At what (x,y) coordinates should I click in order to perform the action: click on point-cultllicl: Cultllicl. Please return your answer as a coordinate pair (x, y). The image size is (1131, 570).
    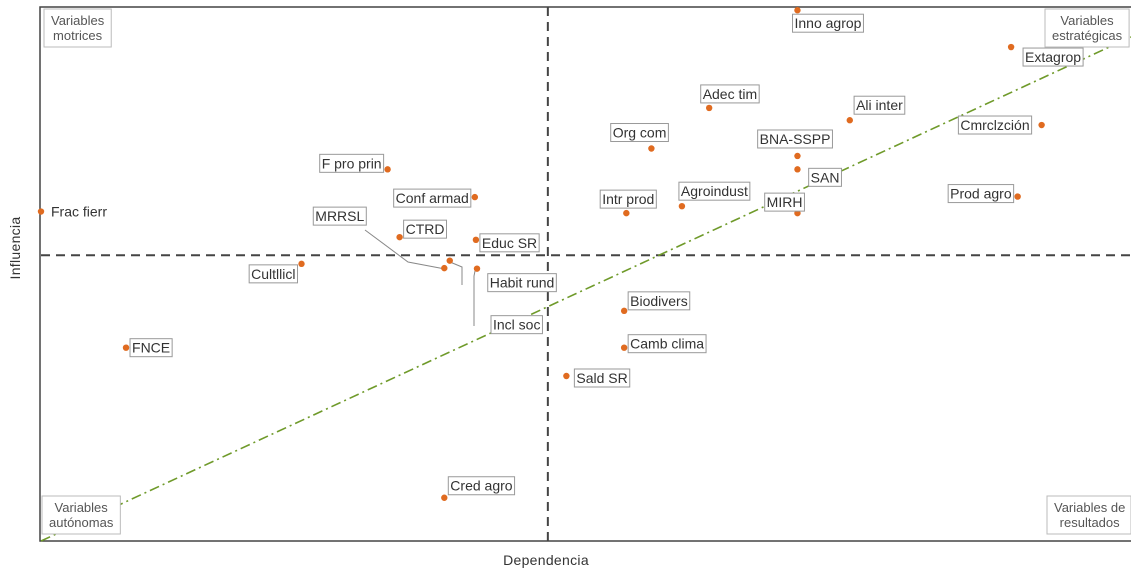
    Looking at the image, I should click on (276, 272).